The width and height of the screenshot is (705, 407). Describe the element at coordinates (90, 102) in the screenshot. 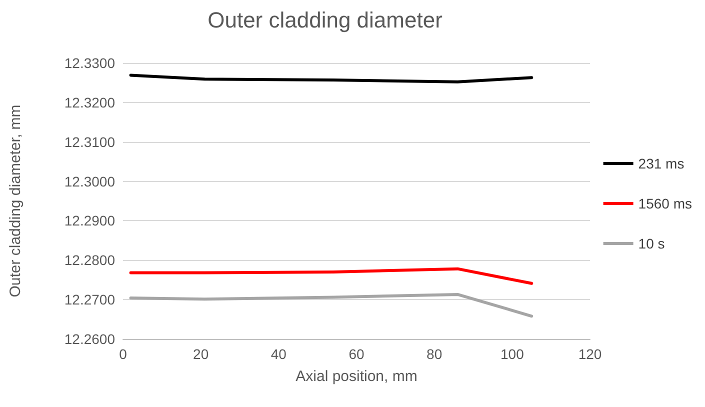

I see `y-tick-label: 12.3200` at that location.